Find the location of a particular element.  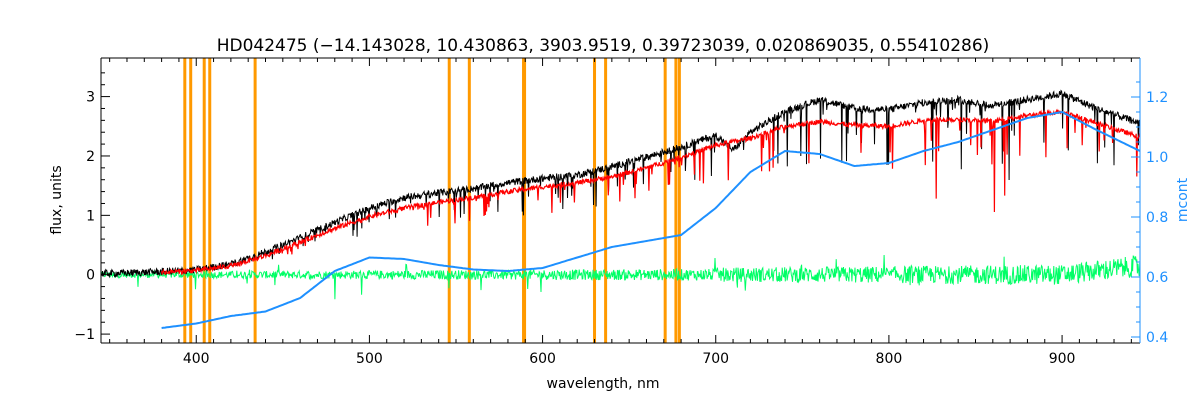

x-tick-label-2: 600 is located at coordinates (542, 359).